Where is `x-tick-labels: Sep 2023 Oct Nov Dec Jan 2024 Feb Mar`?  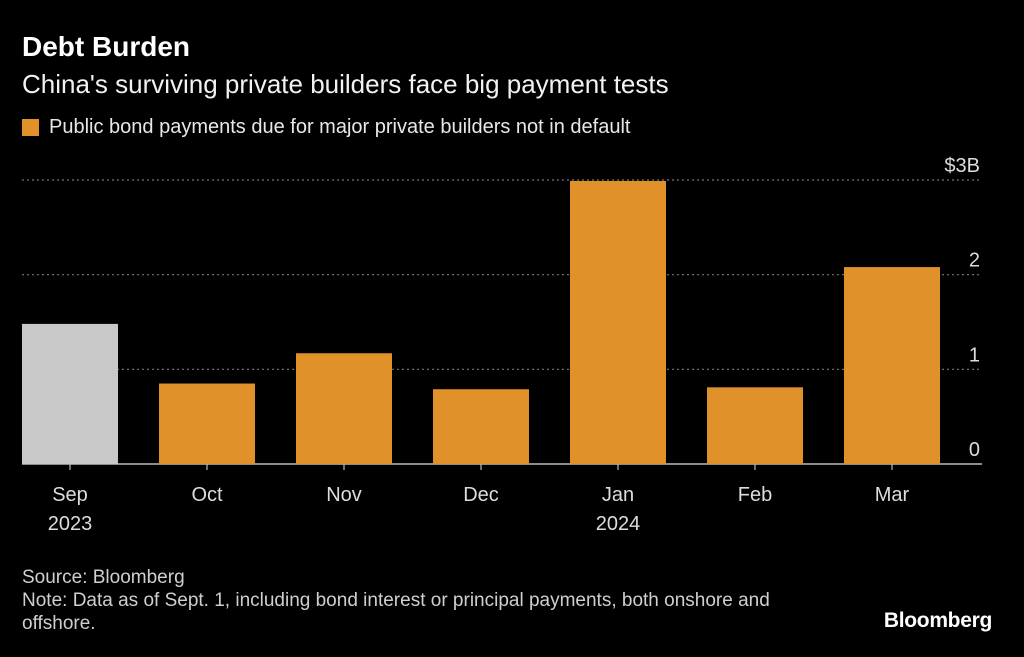 x-tick-labels: Sep 2023 Oct Nov Dec Jan 2024 Feb Mar is located at coordinates (479, 499).